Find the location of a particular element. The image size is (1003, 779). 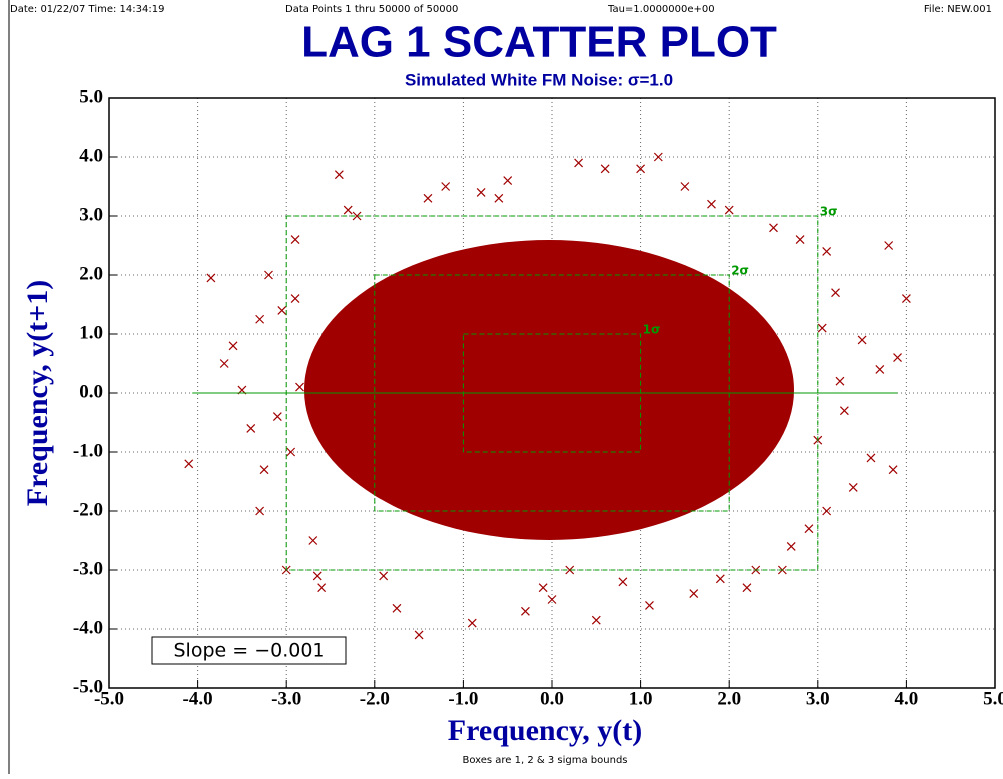

y-axis-label: Frequency, y(t+1) is located at coordinates (37, 393).